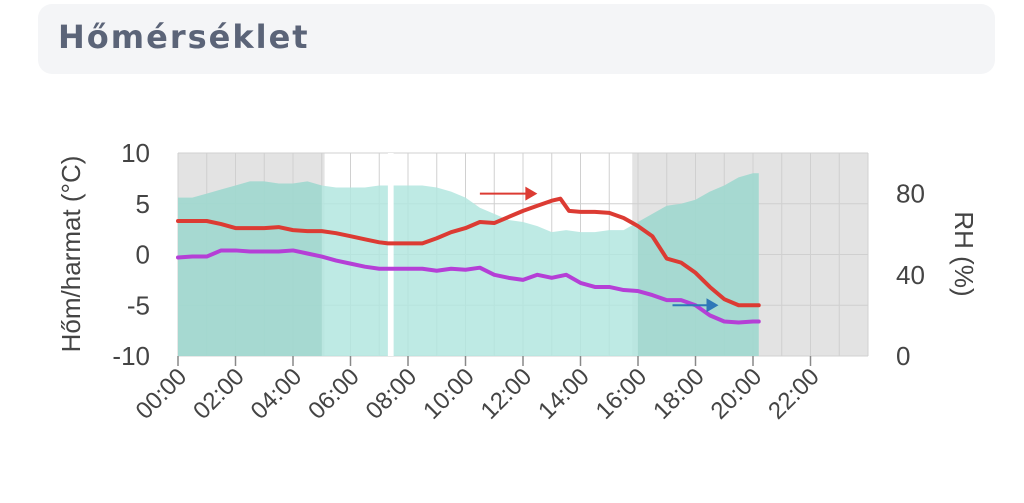  What do you see at coordinates (737, 394) in the screenshot?
I see `x-tick-label: 20:00` at bounding box center [737, 394].